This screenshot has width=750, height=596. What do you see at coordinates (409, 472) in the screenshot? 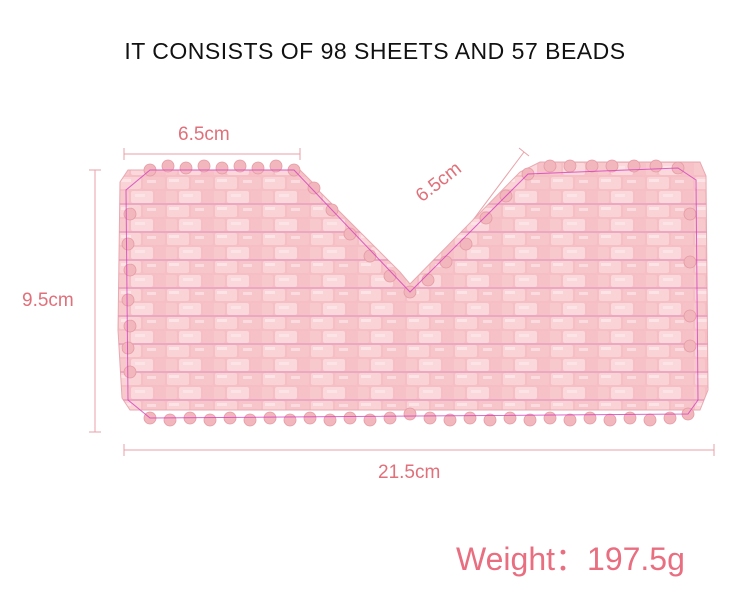
I see `dimension-total-width: 21.5cm` at bounding box center [409, 472].